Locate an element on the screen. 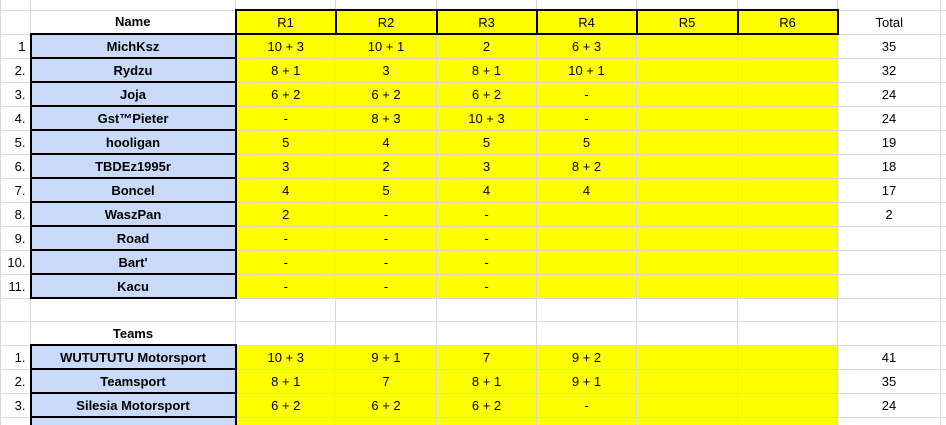 This screenshot has height=425, width=946. round-score-cell-r4: 5 is located at coordinates (586, 142).